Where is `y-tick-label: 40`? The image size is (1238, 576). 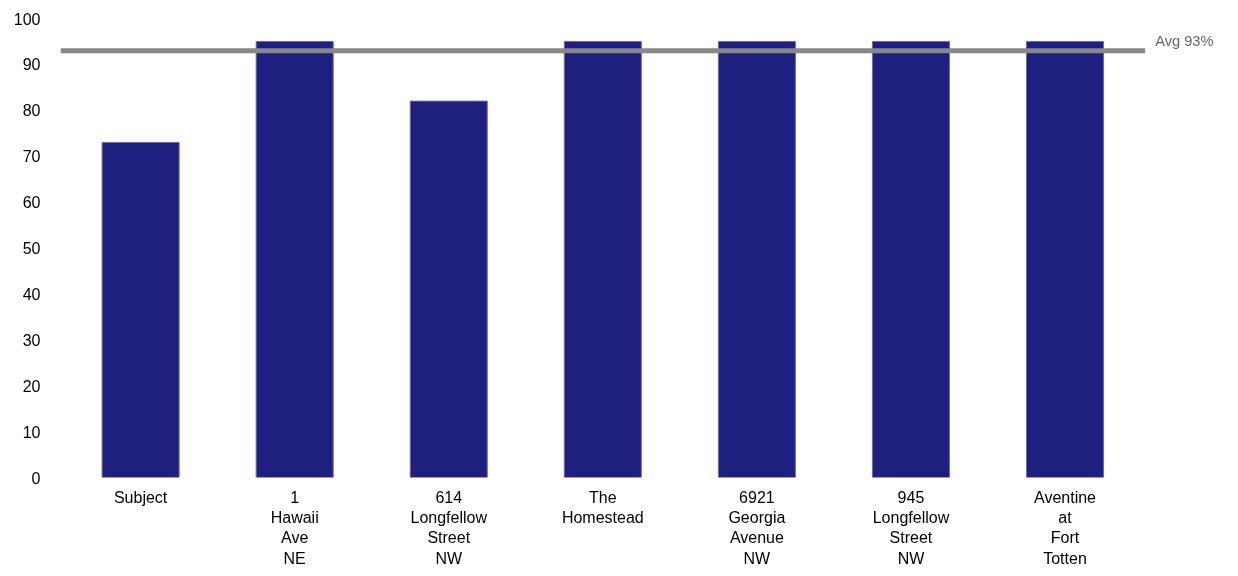
y-tick-label: 40 is located at coordinates (31, 294).